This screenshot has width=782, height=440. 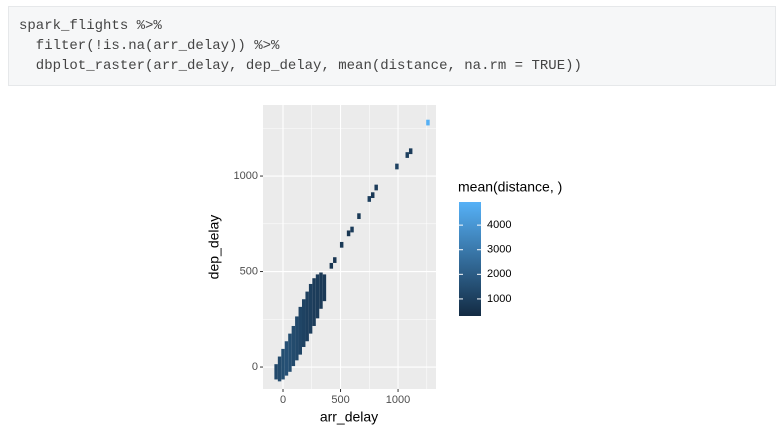 I want to click on code-line: spark_flights %>%, so click(x=90, y=26).